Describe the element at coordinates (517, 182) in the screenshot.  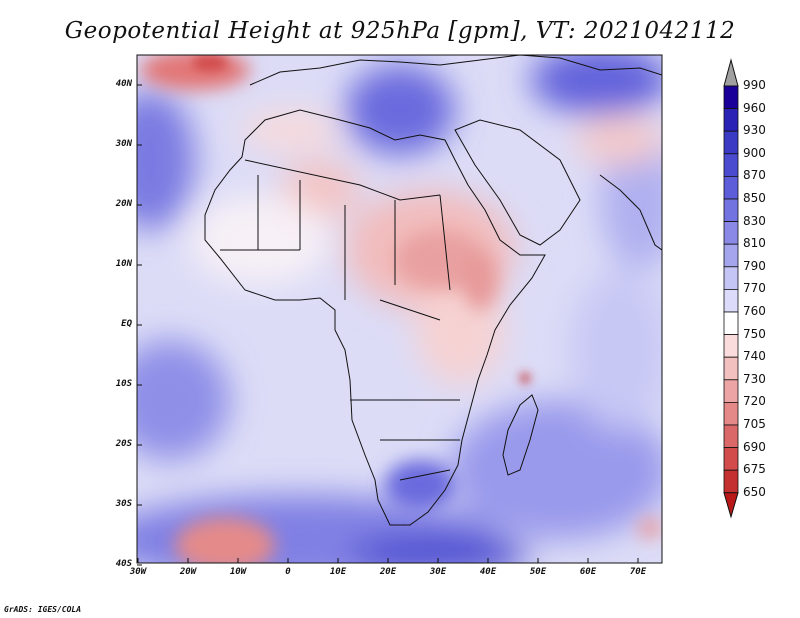
I see `arabia-coastline` at that location.